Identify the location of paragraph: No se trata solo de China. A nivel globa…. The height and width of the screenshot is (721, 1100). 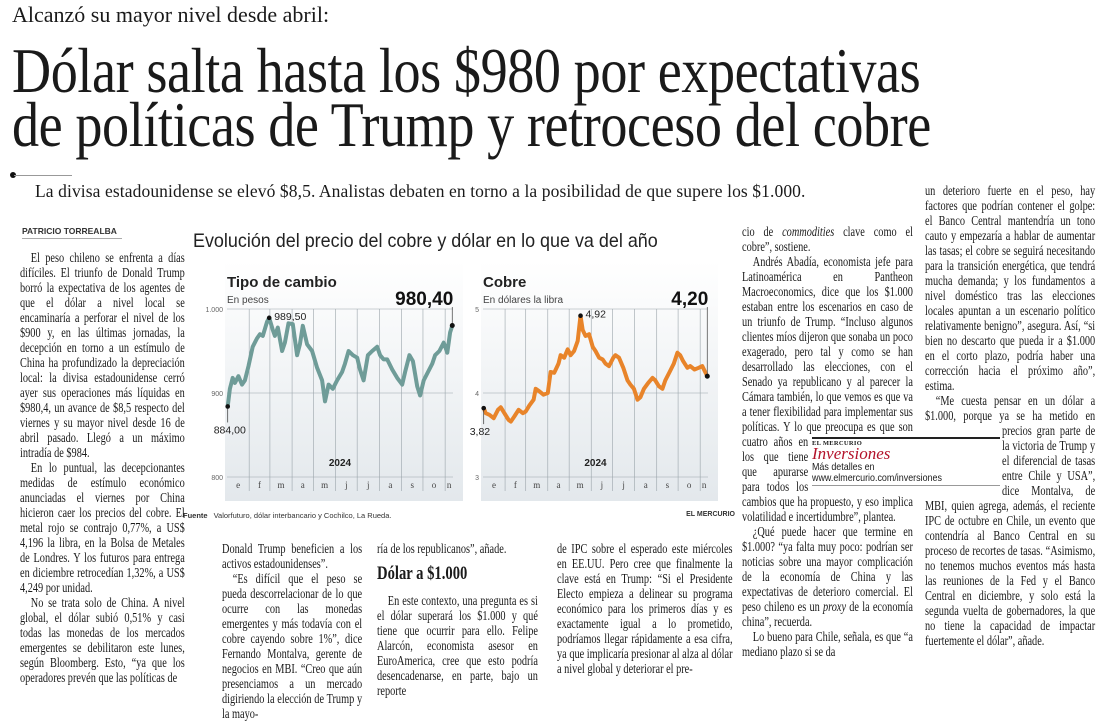
(102, 640).